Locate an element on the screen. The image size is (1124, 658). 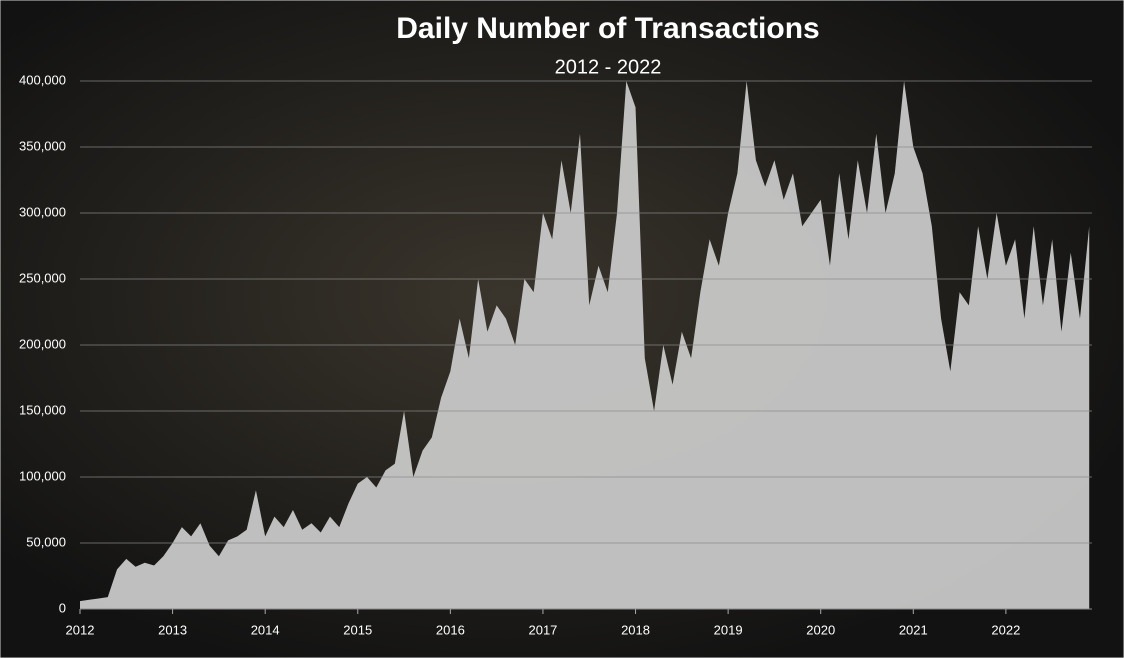
y-tick-label: 400,000 is located at coordinates (42, 79).